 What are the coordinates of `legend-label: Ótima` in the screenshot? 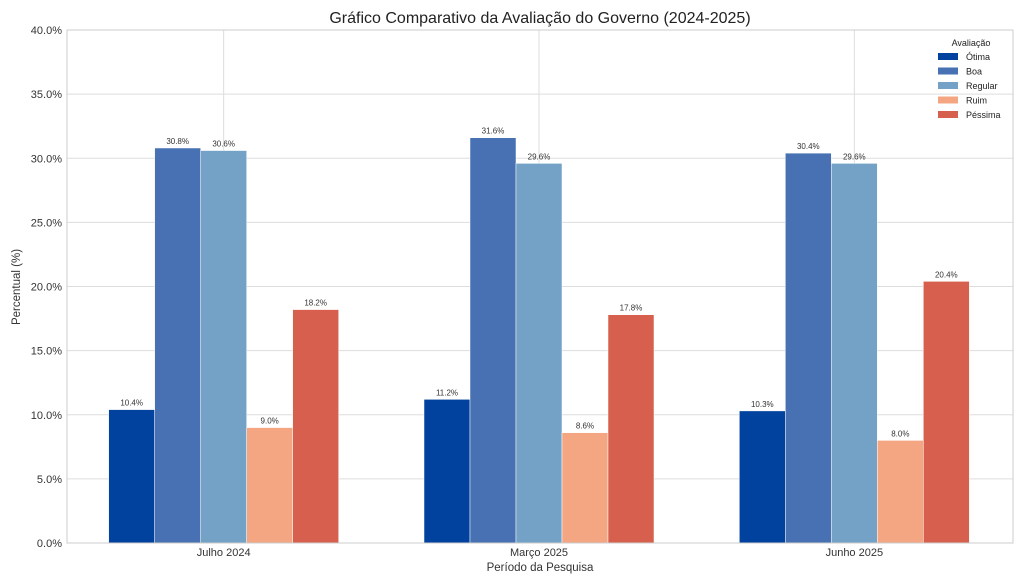 It's located at (978, 57).